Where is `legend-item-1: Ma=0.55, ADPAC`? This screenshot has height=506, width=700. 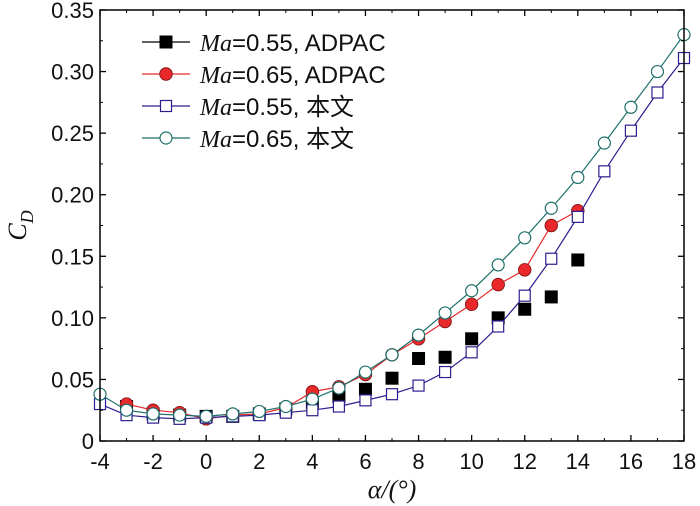
legend-item-1: Ma=0.55, ADPAC is located at coordinates (264, 43).